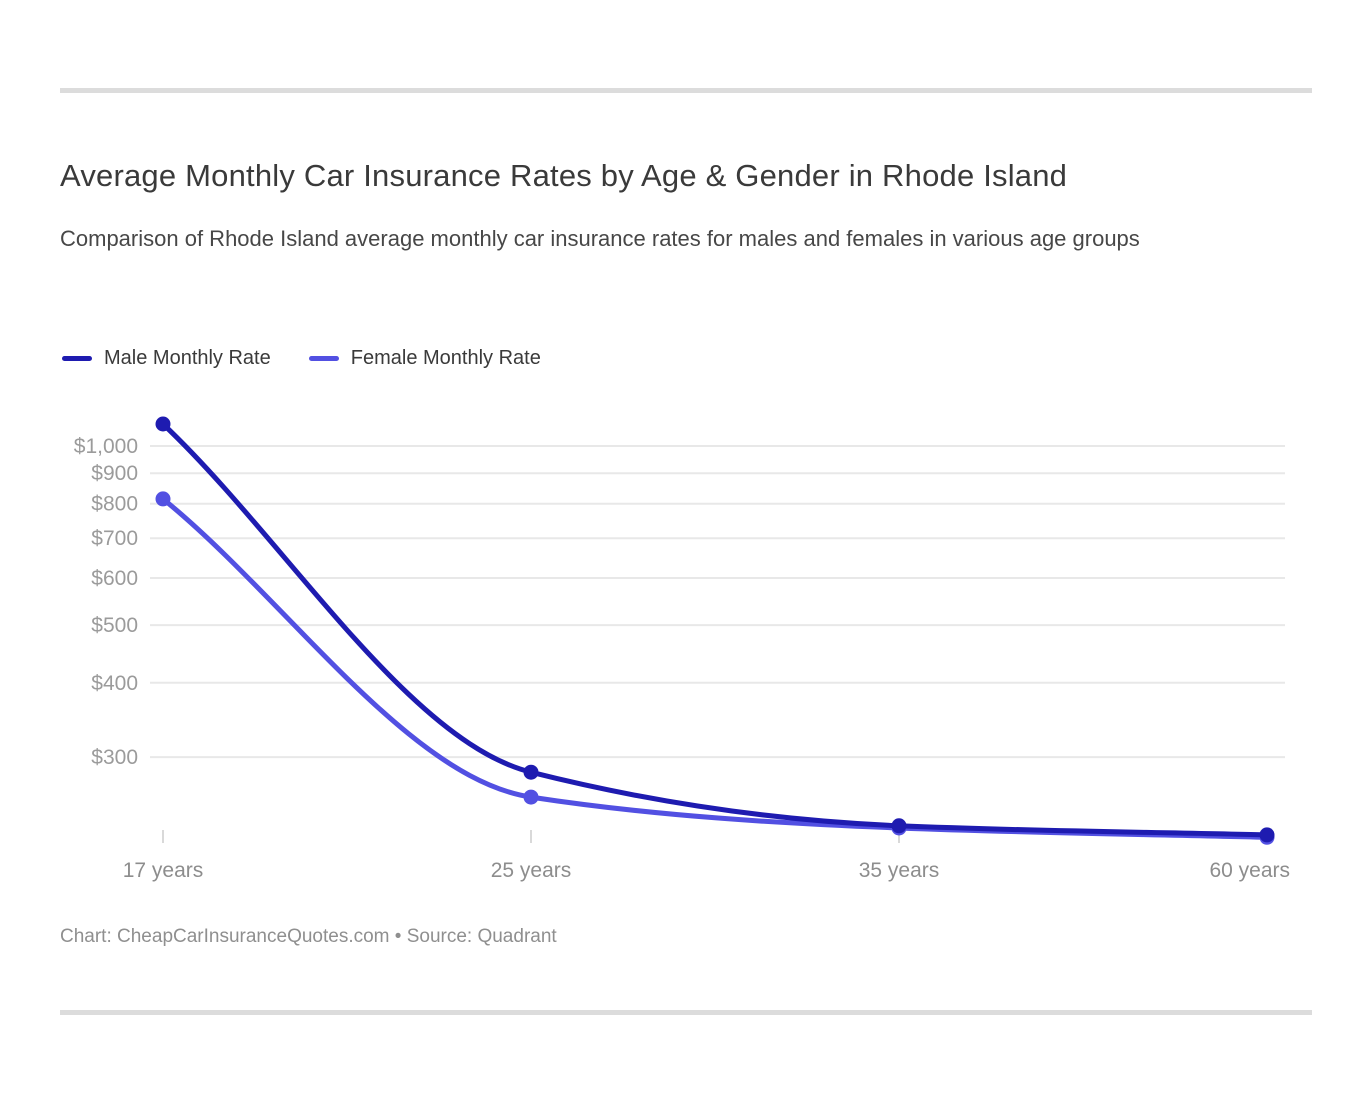 The width and height of the screenshot is (1372, 1104). Describe the element at coordinates (114, 625) in the screenshot. I see `y-axis-tick-label: $500` at that location.